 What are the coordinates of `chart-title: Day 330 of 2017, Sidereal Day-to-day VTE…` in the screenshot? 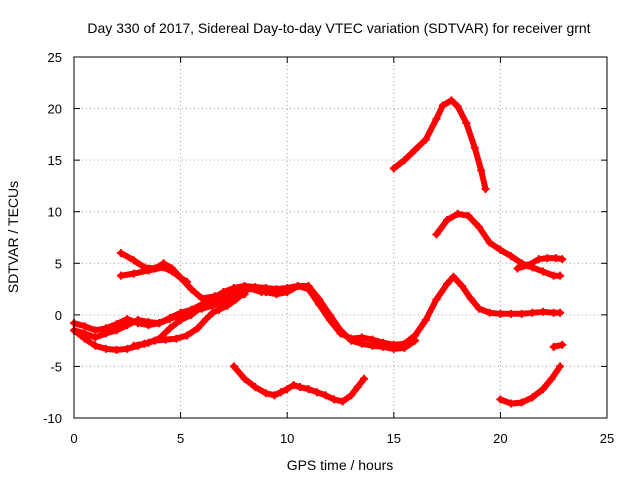 It's located at (338, 28).